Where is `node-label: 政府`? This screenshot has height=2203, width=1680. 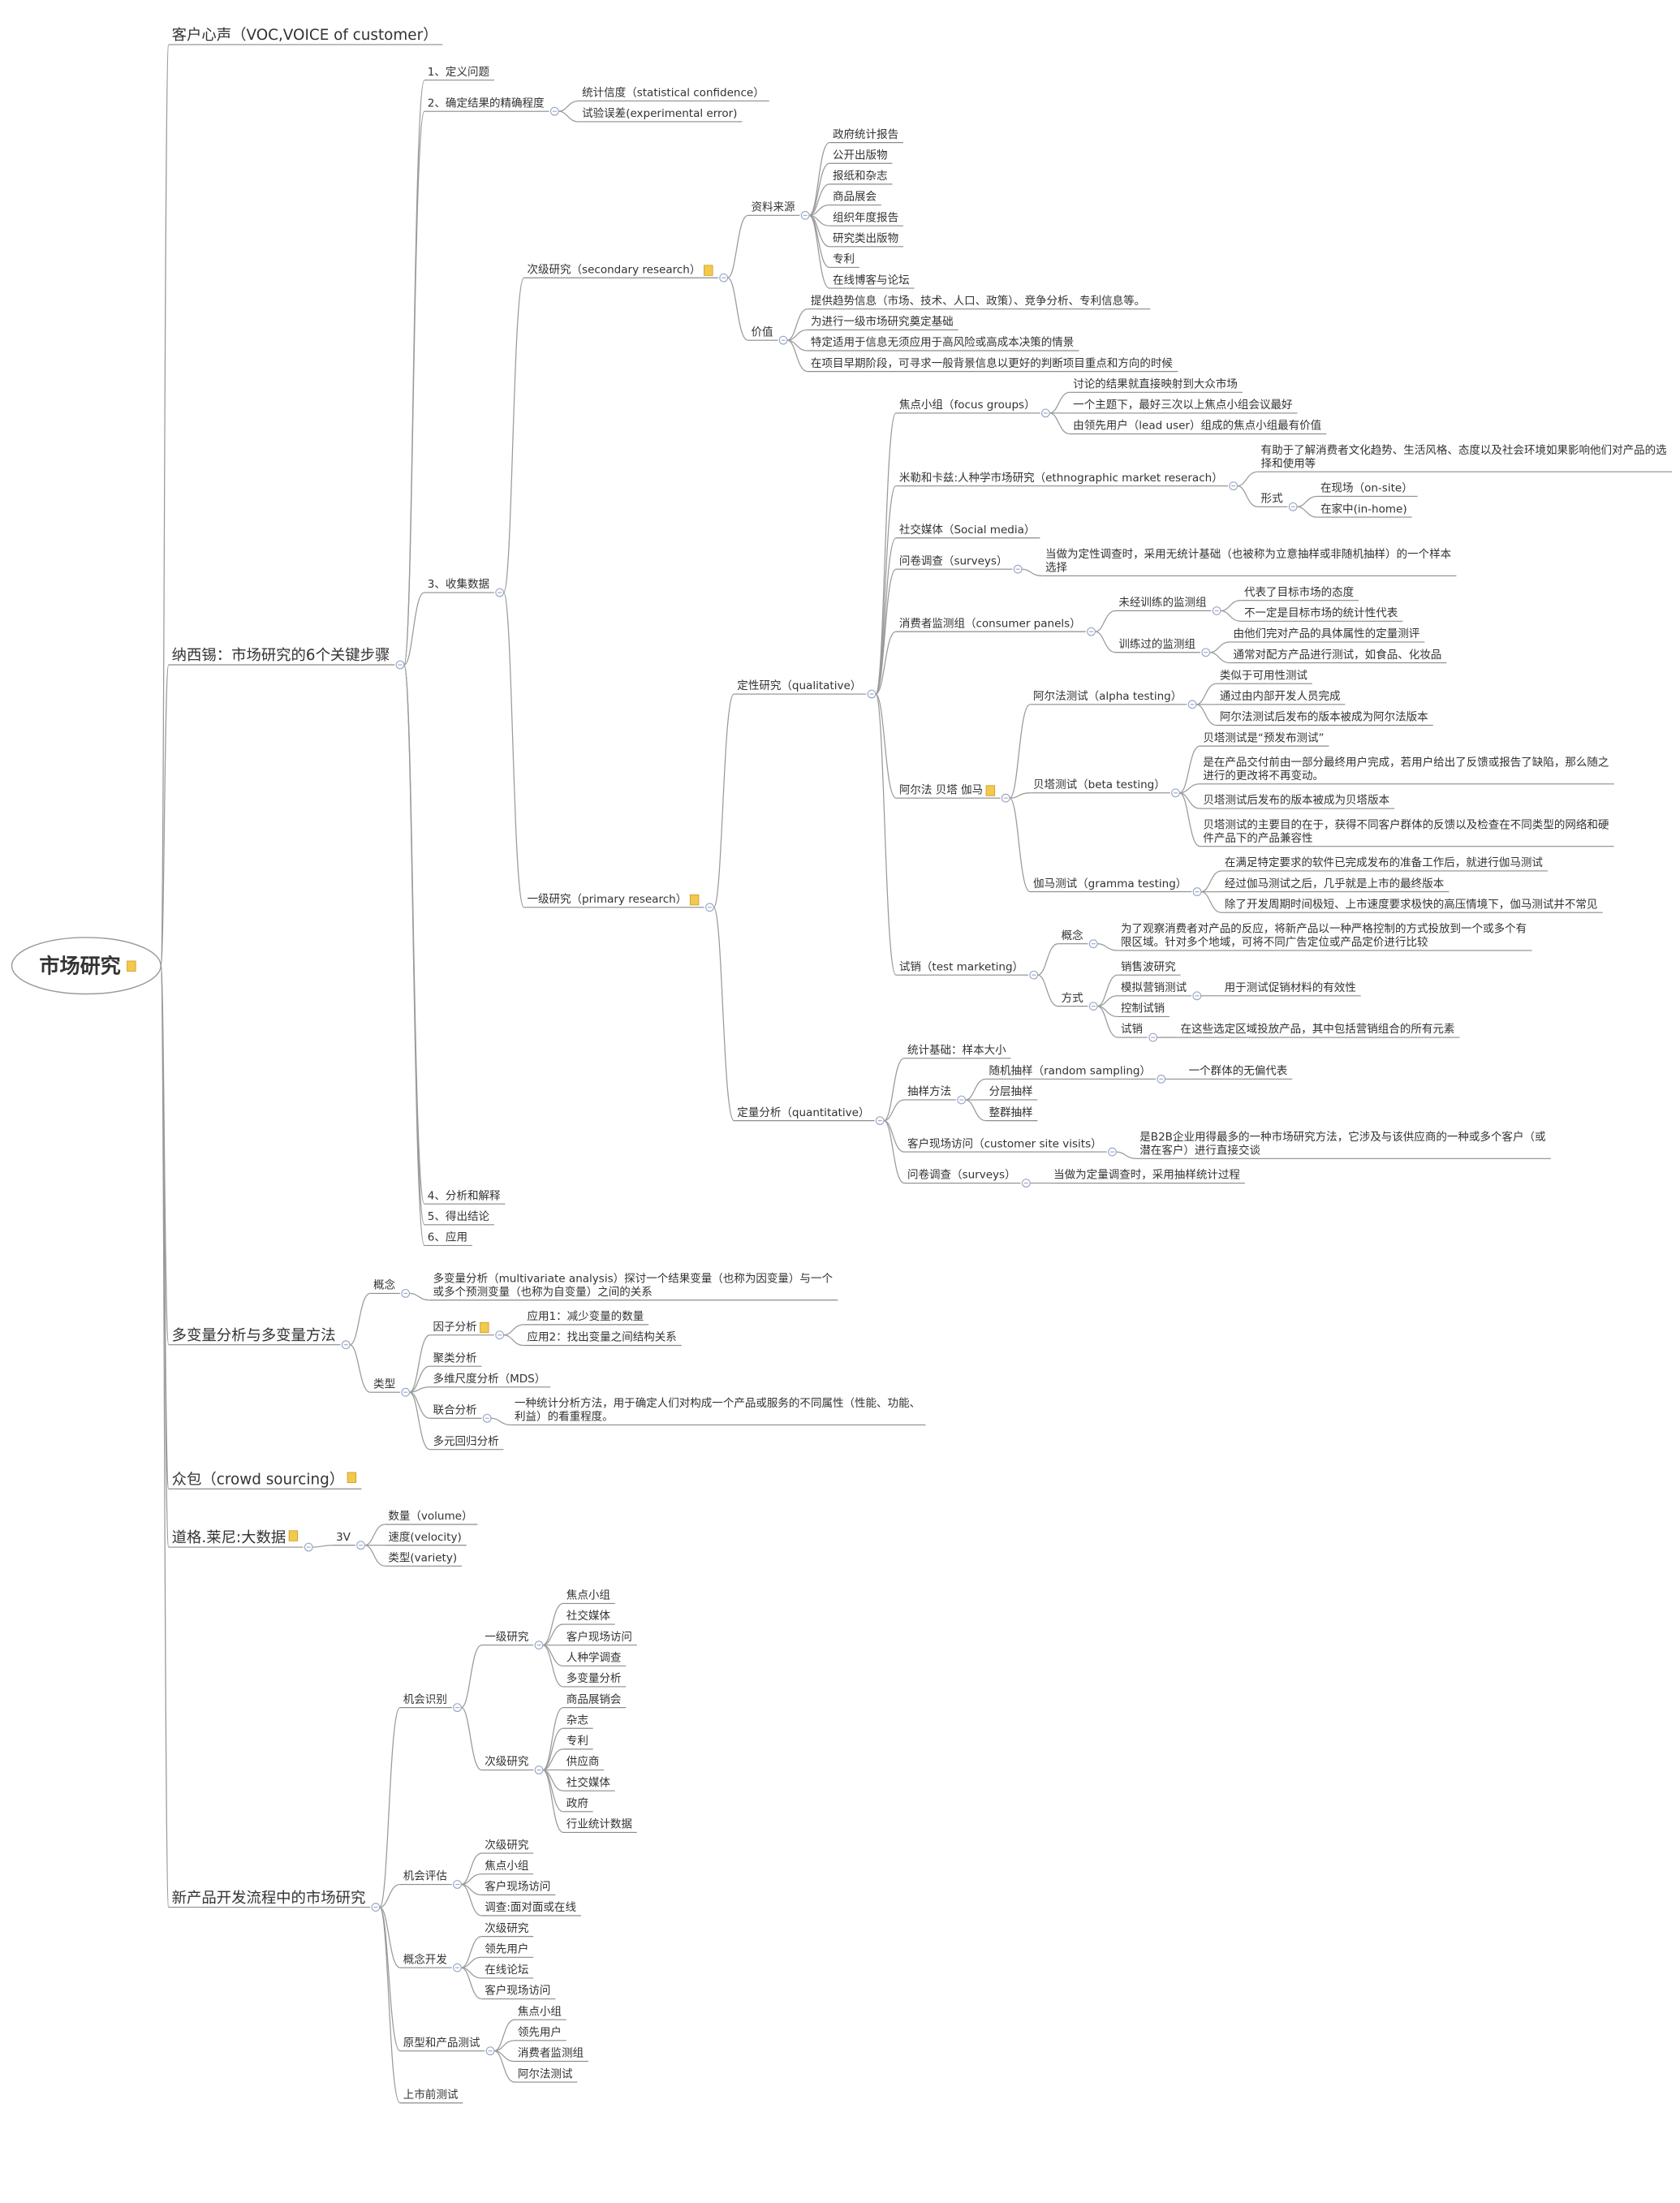
node-label: 政府 is located at coordinates (577, 1803).